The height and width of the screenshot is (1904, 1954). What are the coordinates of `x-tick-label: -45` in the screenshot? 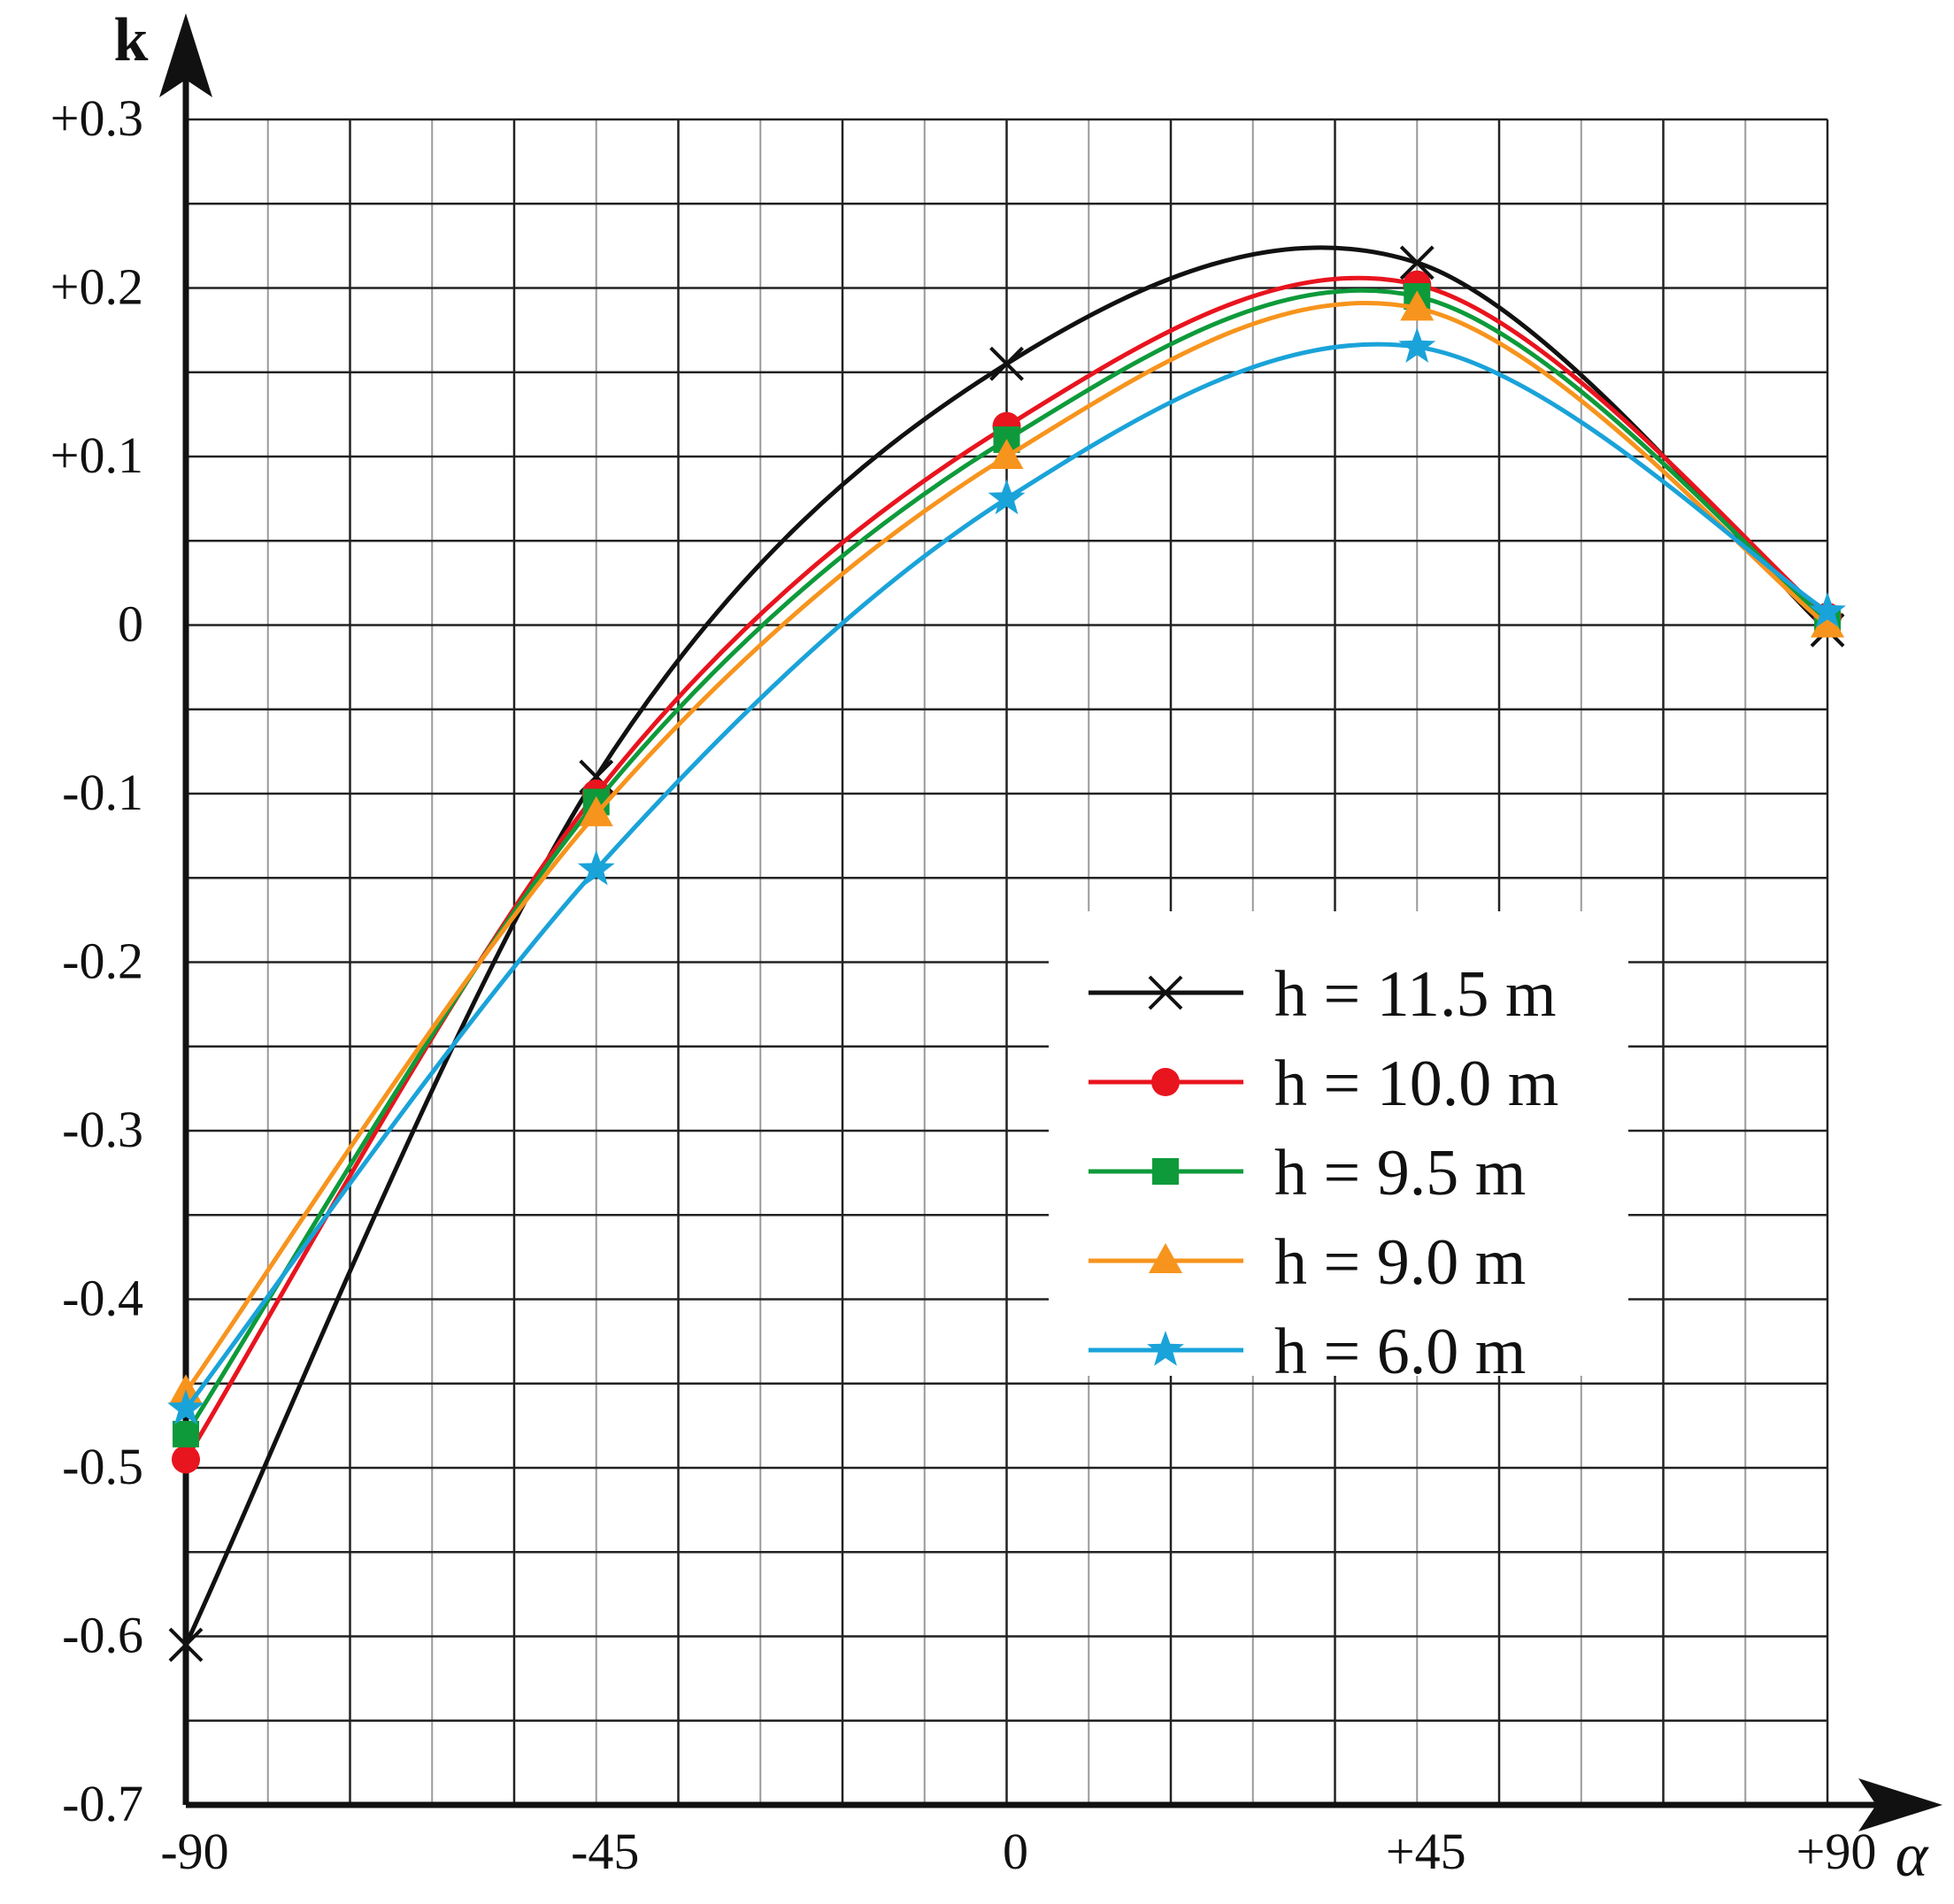 It's located at (605, 1851).